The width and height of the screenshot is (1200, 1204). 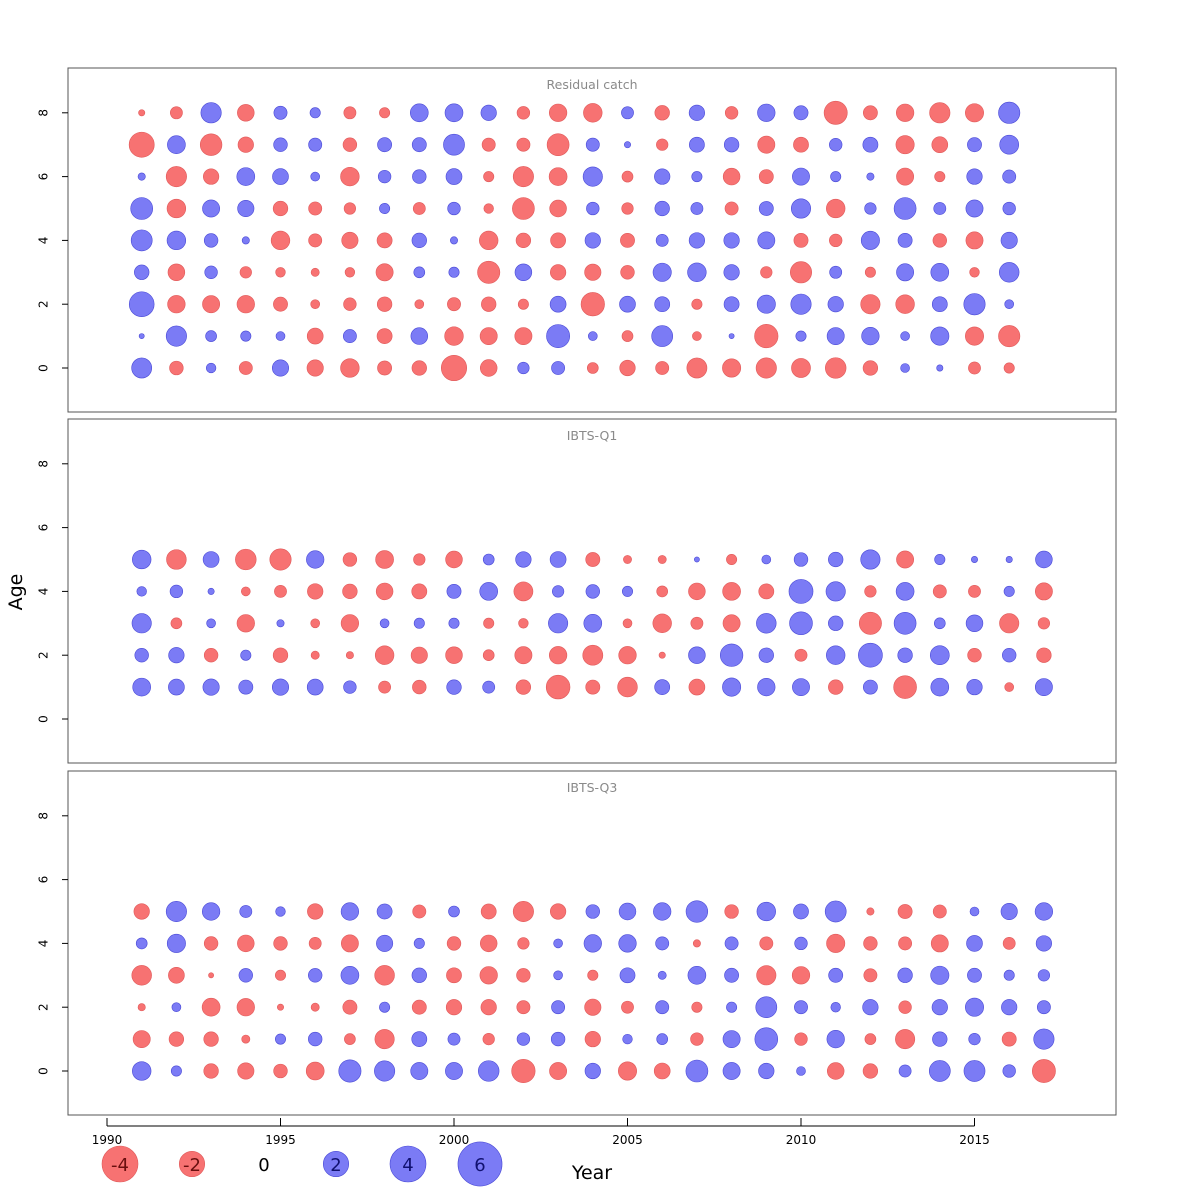 What do you see at coordinates (16, 592) in the screenshot?
I see `y-axis-label: Age` at bounding box center [16, 592].